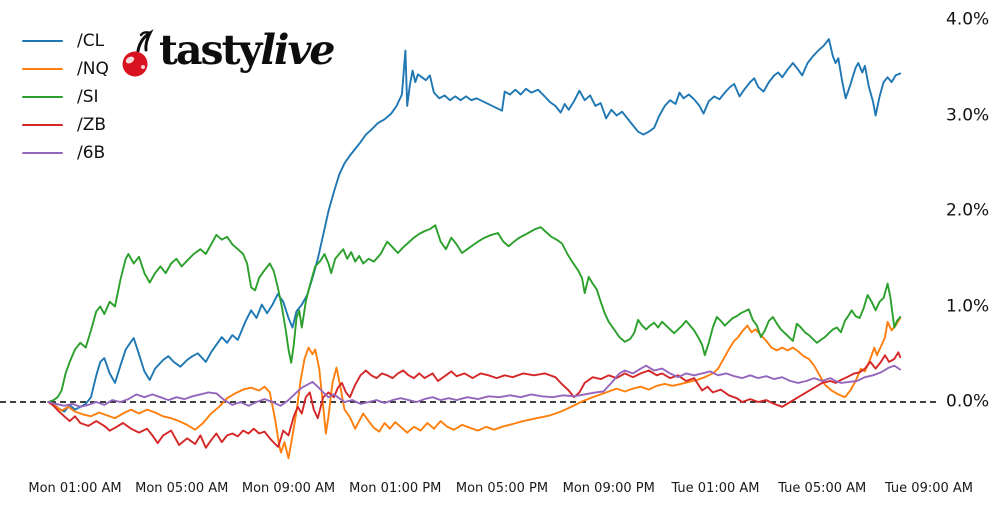 This screenshot has width=1000, height=508. Describe the element at coordinates (91, 153) in the screenshot. I see `legend-label-6B: /6B` at that location.